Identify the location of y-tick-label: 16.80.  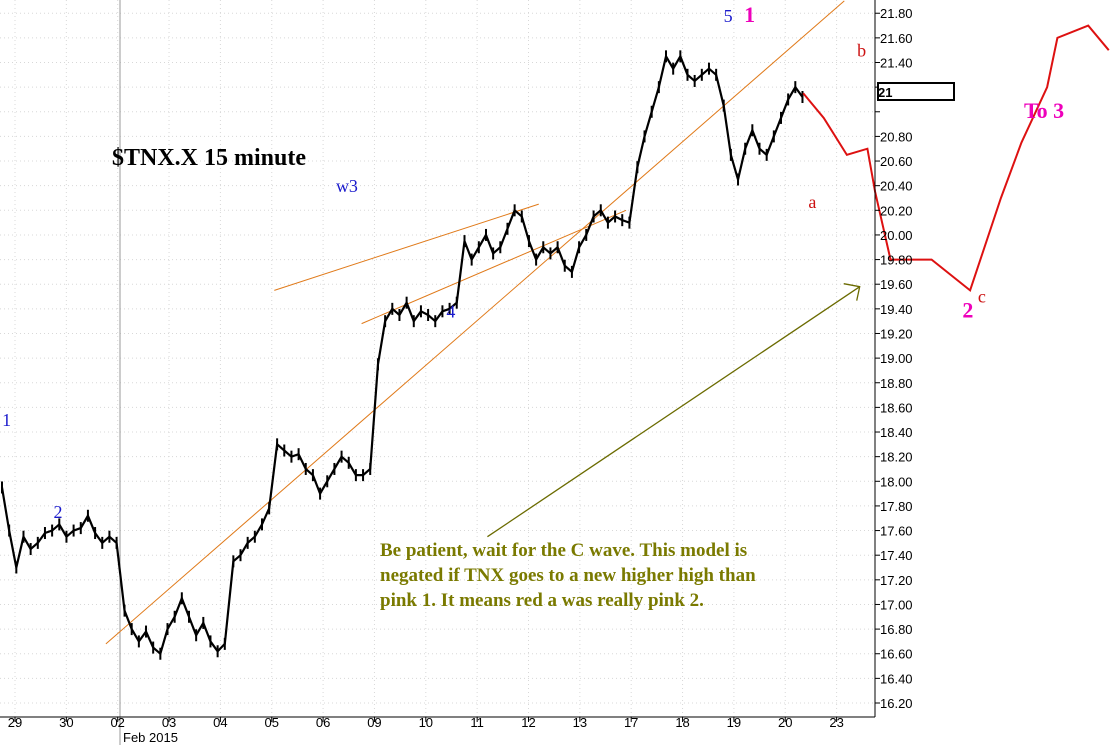
(896, 629).